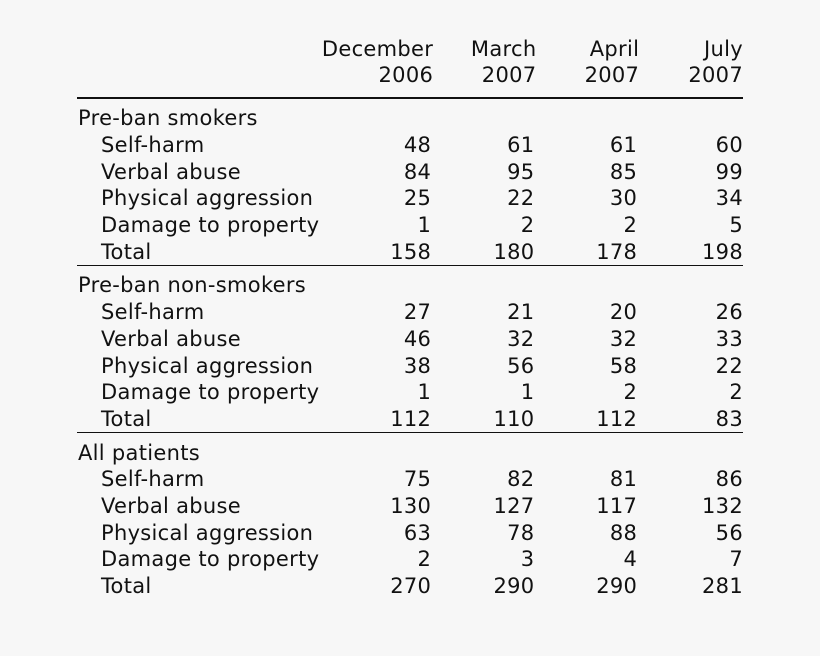 The width and height of the screenshot is (820, 656). I want to click on group-title: Pre-ban non-smokers, so click(192, 285).